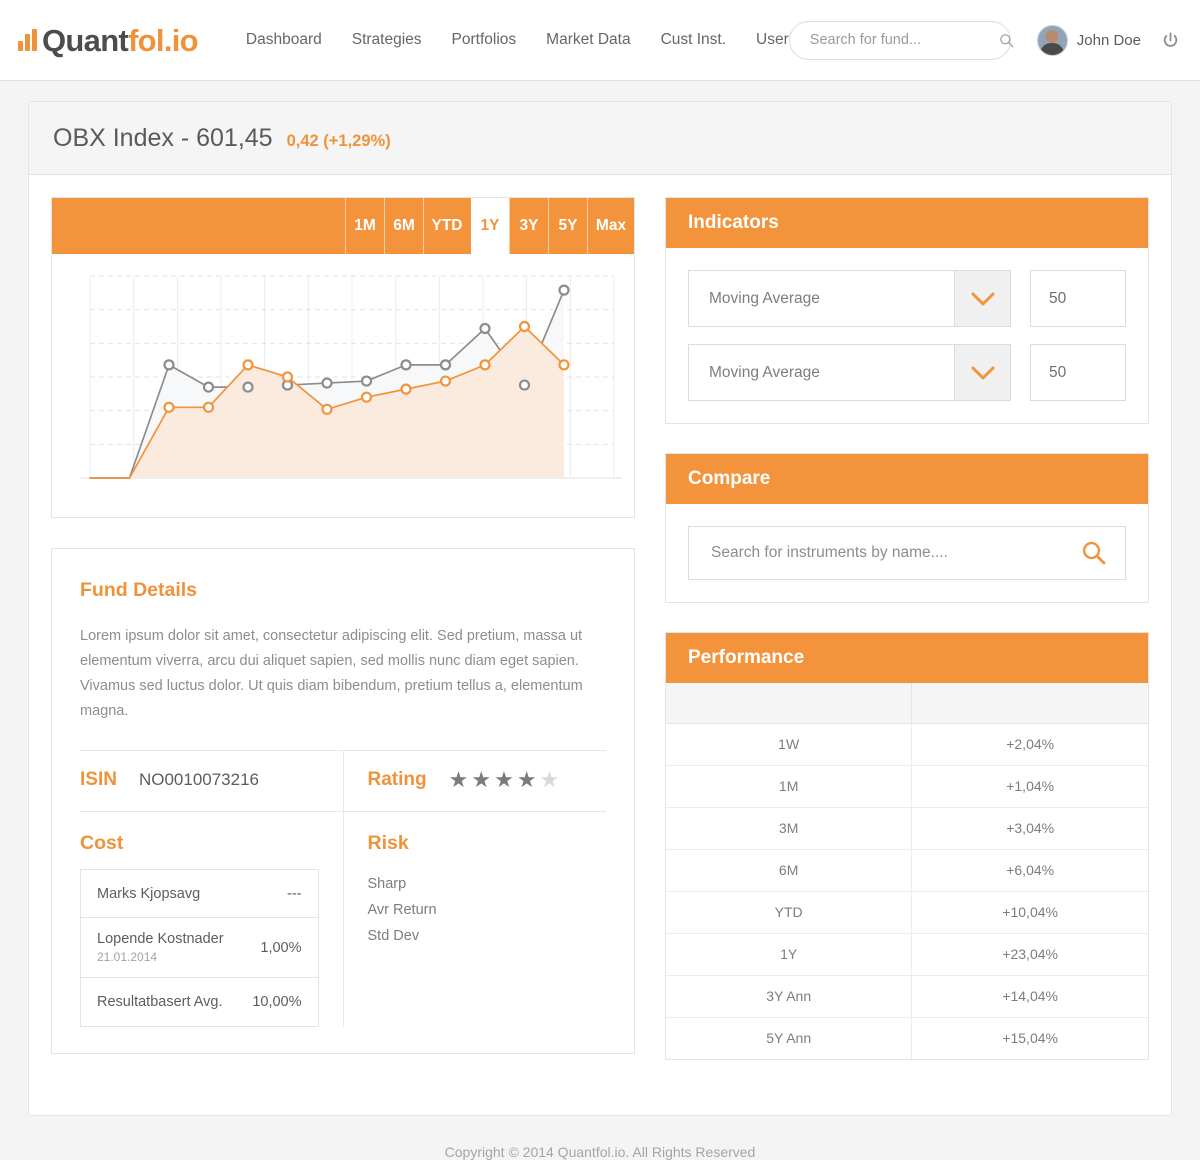  I want to click on table-row: 3M +3,04%, so click(907, 828).